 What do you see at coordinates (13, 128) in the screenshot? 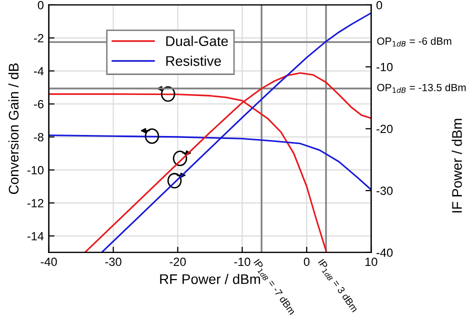
I see `y-axis-title: Conversion Gain / dB` at bounding box center [13, 128].